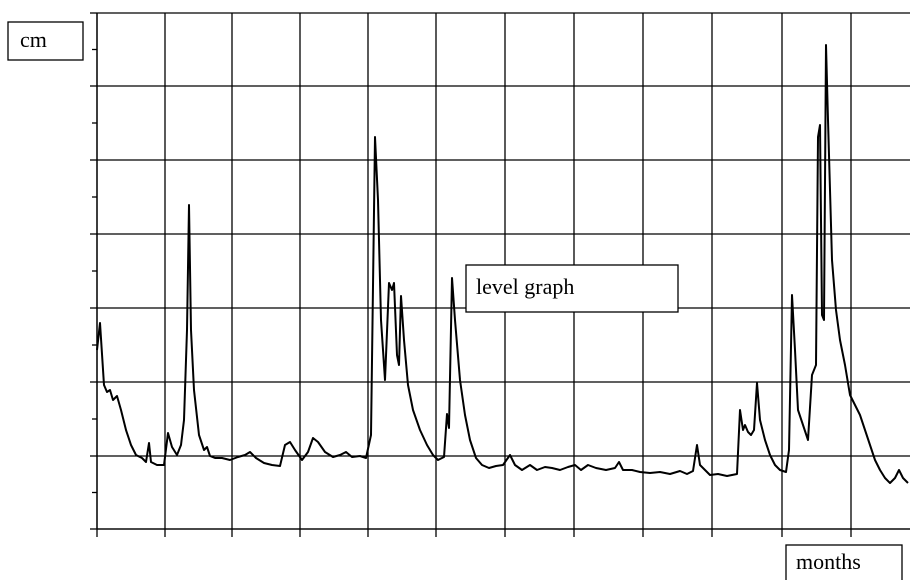  I want to click on annotation-frame, so click(572, 288).